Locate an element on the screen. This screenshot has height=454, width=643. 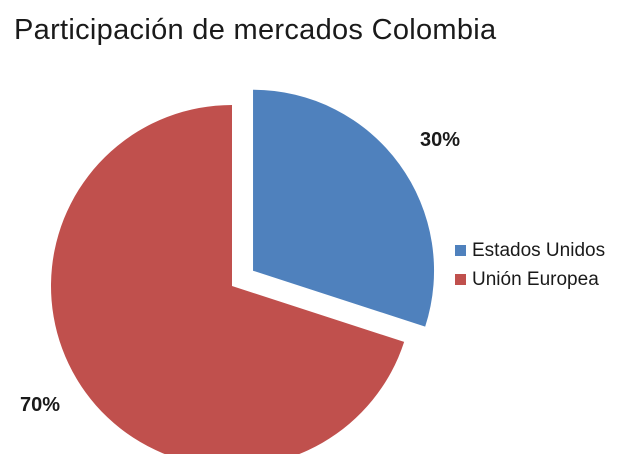
legend-label-union-europea: Unión Europea is located at coordinates (535, 279).